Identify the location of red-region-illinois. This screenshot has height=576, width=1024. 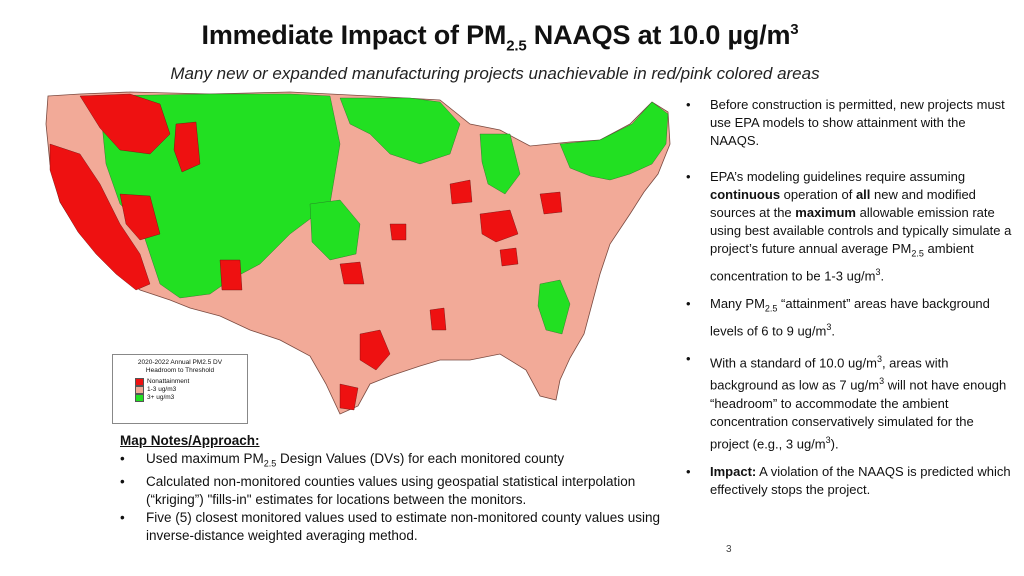
(461, 192).